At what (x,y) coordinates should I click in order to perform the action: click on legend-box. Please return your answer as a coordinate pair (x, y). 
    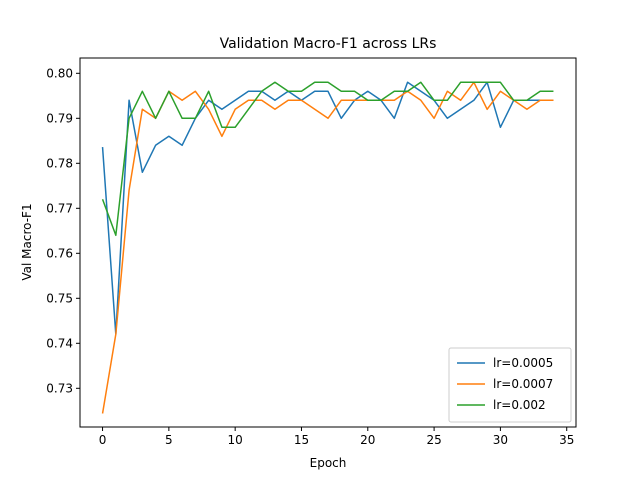
    Looking at the image, I should click on (510, 385).